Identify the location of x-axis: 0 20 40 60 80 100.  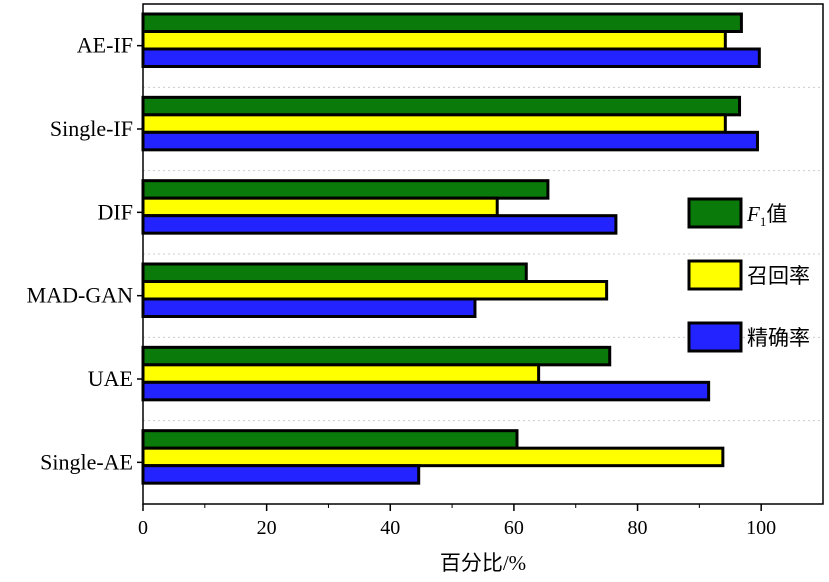
(457, 521).